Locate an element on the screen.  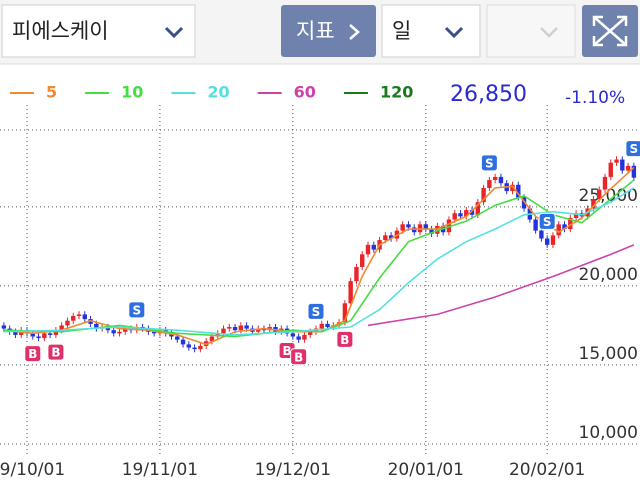
legend-label: 60 is located at coordinates (305, 92).